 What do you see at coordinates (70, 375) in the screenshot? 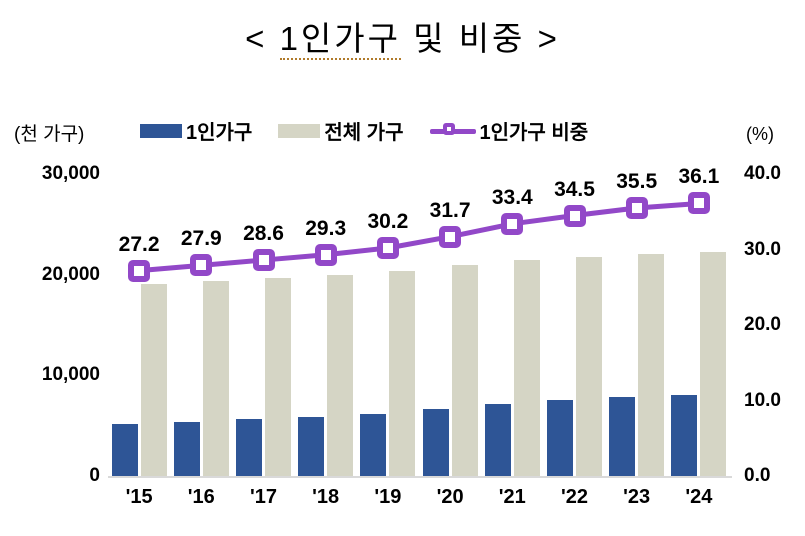
I see `y-axis-tick-label: 10,000` at bounding box center [70, 375].